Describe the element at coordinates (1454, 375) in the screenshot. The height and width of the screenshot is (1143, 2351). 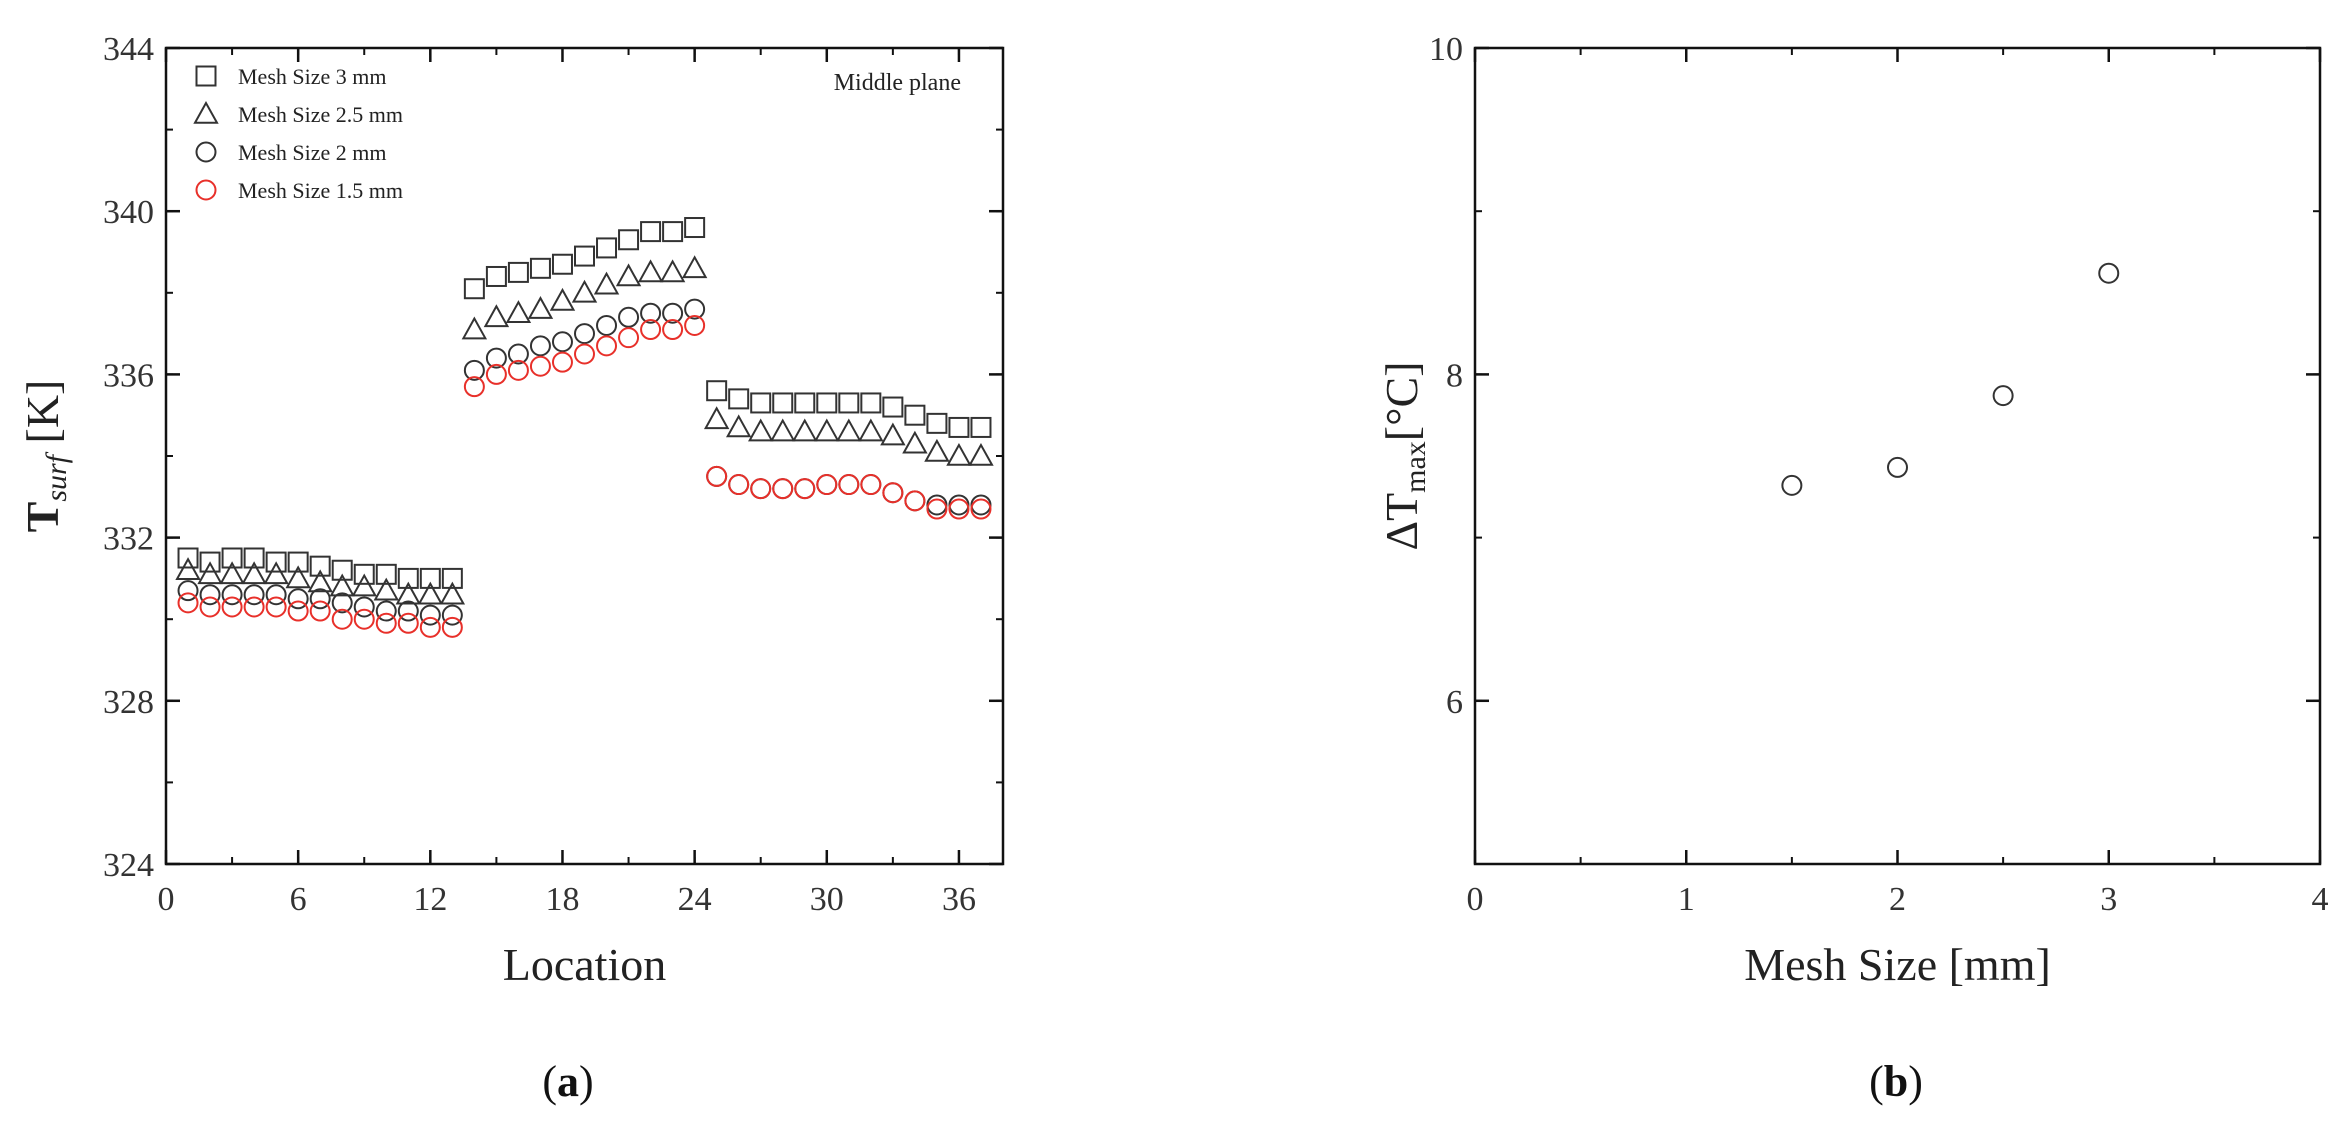
I see `y-tick-label: 8` at that location.